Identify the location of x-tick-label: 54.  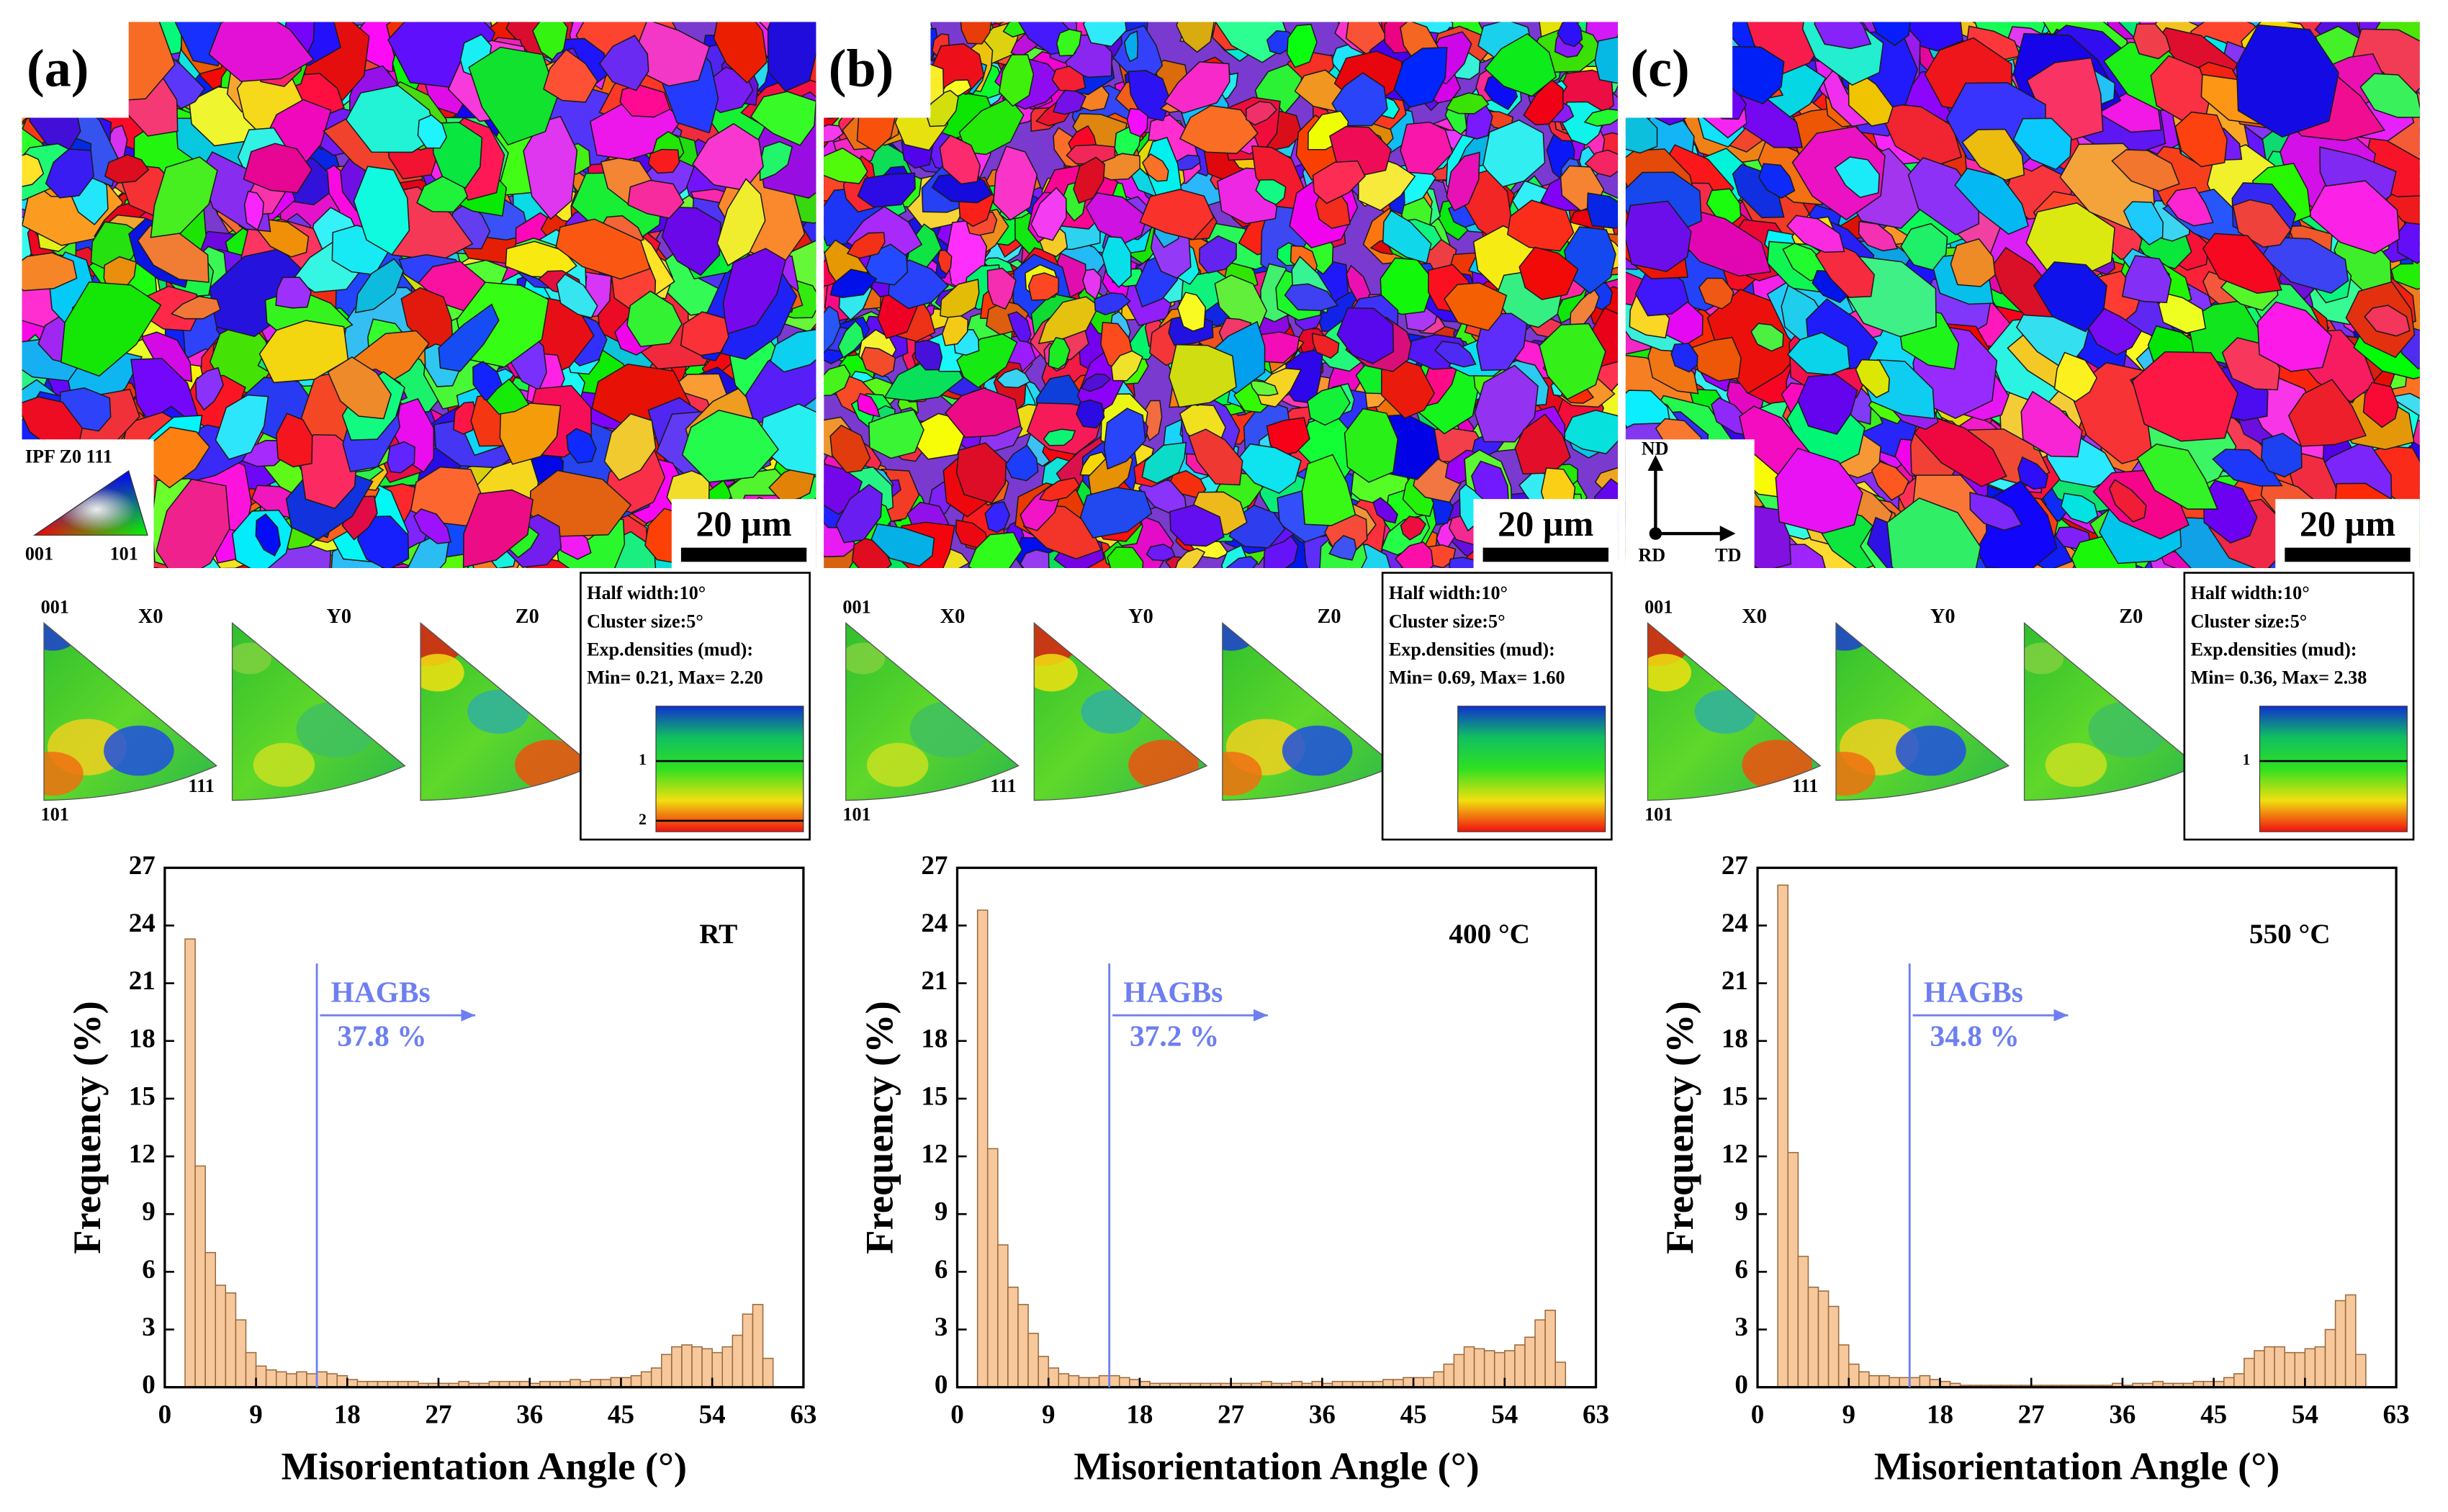
(1504, 1415).